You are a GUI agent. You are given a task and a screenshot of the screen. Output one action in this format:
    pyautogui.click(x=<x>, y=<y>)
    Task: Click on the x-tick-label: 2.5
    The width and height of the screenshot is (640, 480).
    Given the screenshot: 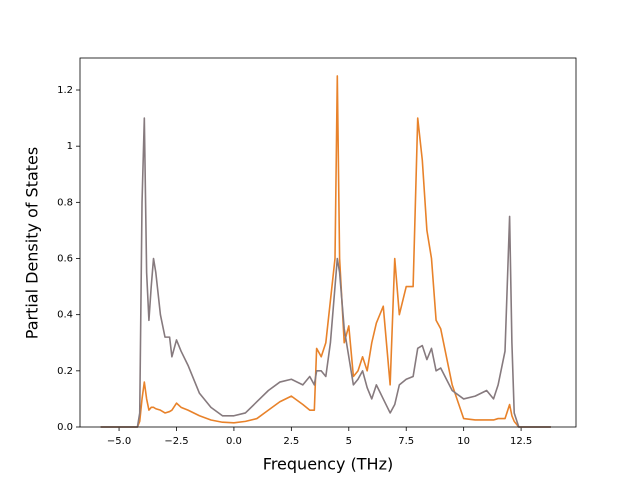 What is the action you would take?
    pyautogui.click(x=291, y=441)
    